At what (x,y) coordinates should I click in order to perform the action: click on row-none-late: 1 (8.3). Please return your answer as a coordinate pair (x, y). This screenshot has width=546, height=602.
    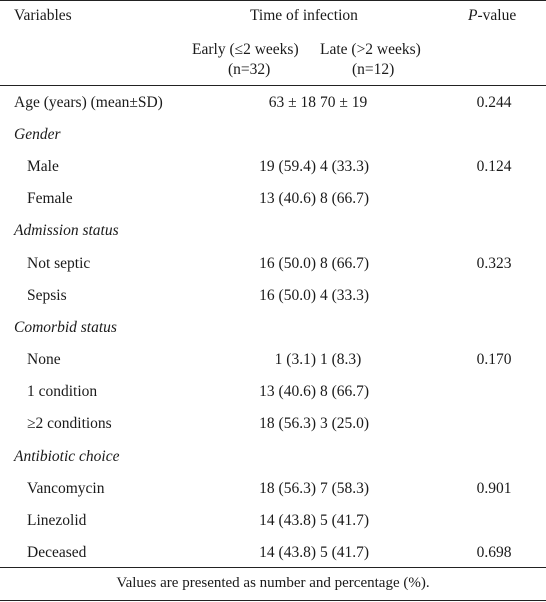
    Looking at the image, I should click on (341, 359).